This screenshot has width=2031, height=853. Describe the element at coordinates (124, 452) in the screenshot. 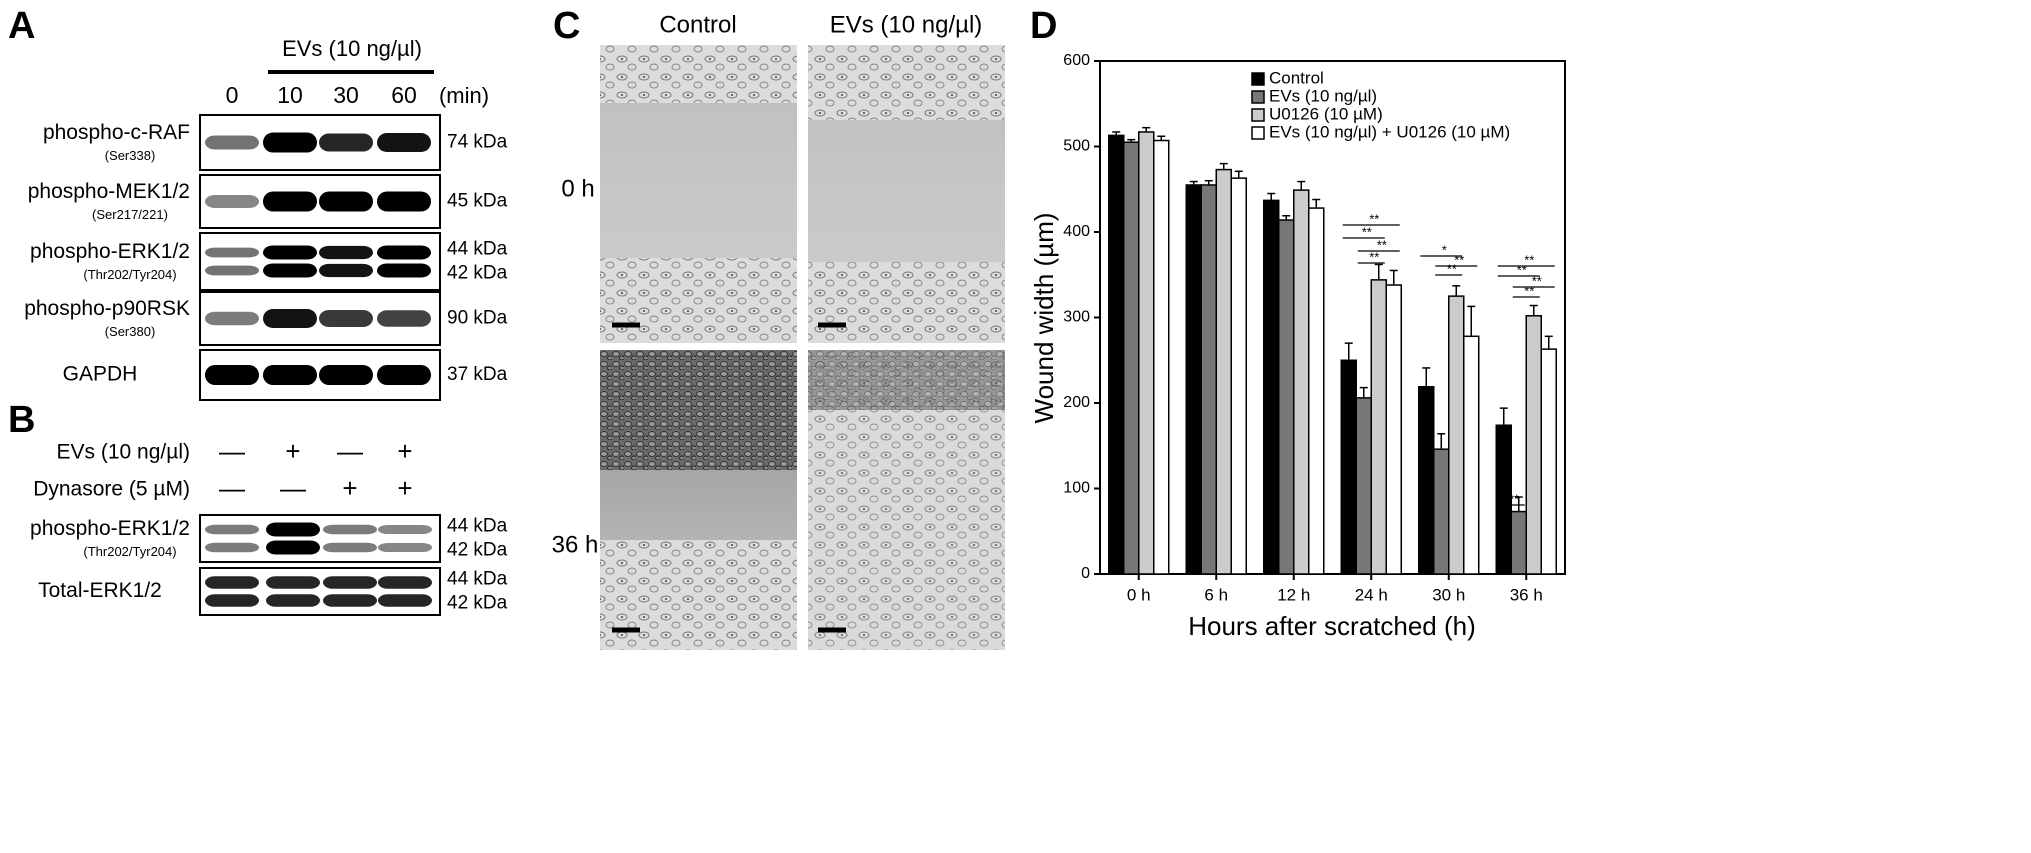

I see `condition-label: EVs (10 ng/µl)` at that location.